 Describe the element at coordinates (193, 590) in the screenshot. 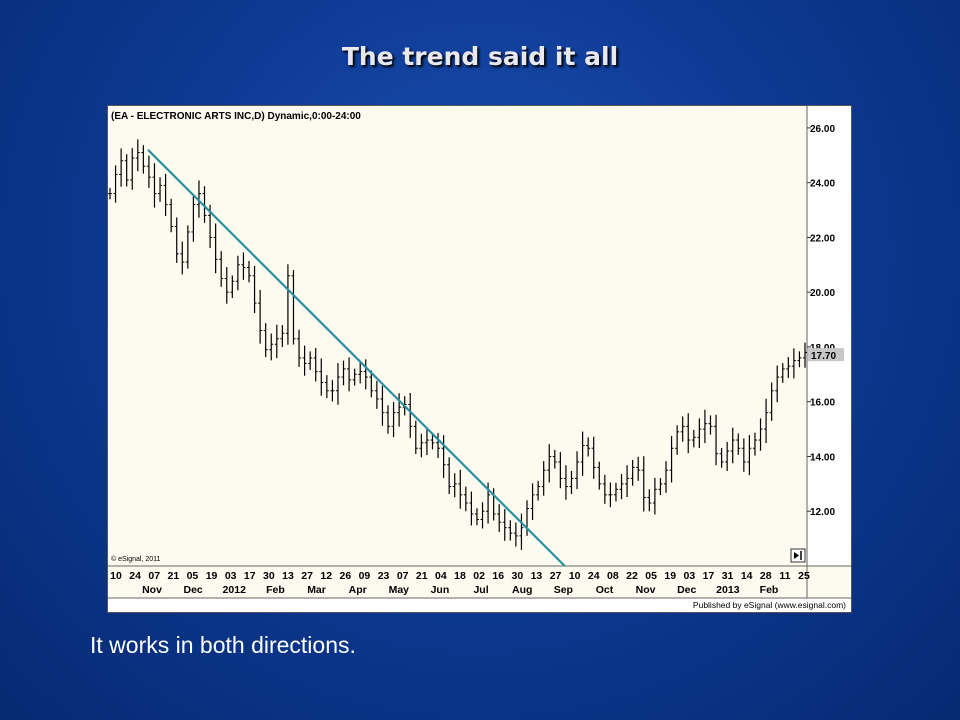

I see `x-month-label: Dec` at that location.